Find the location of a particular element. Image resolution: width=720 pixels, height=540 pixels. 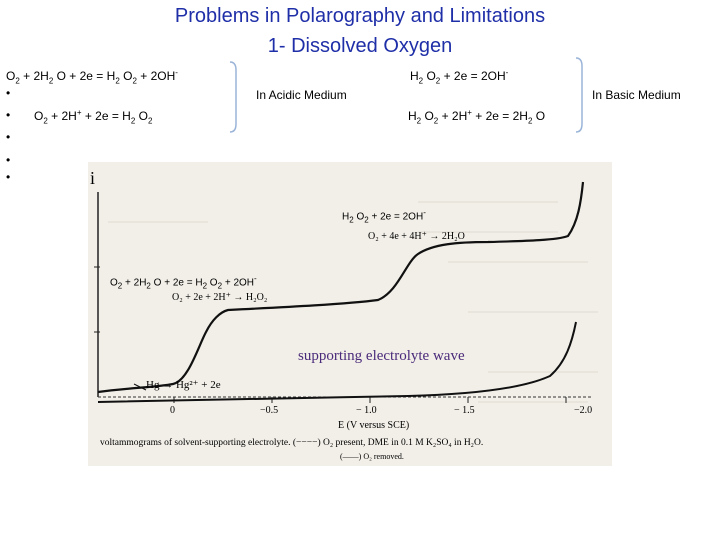

annotation-printed-o2-4e: O₂ + 4e + 4H⁺ → 2H₂O is located at coordinates (416, 236).